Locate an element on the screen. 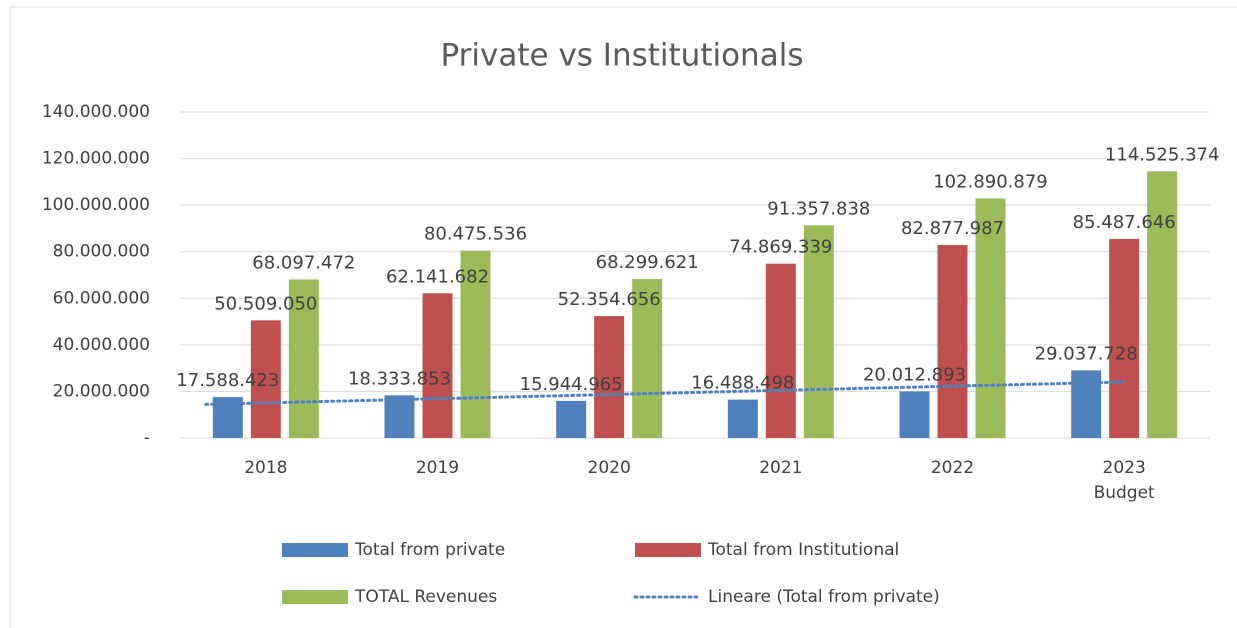 This screenshot has width=1237, height=628. y-tick-label: 140.000.000 is located at coordinates (96, 112).